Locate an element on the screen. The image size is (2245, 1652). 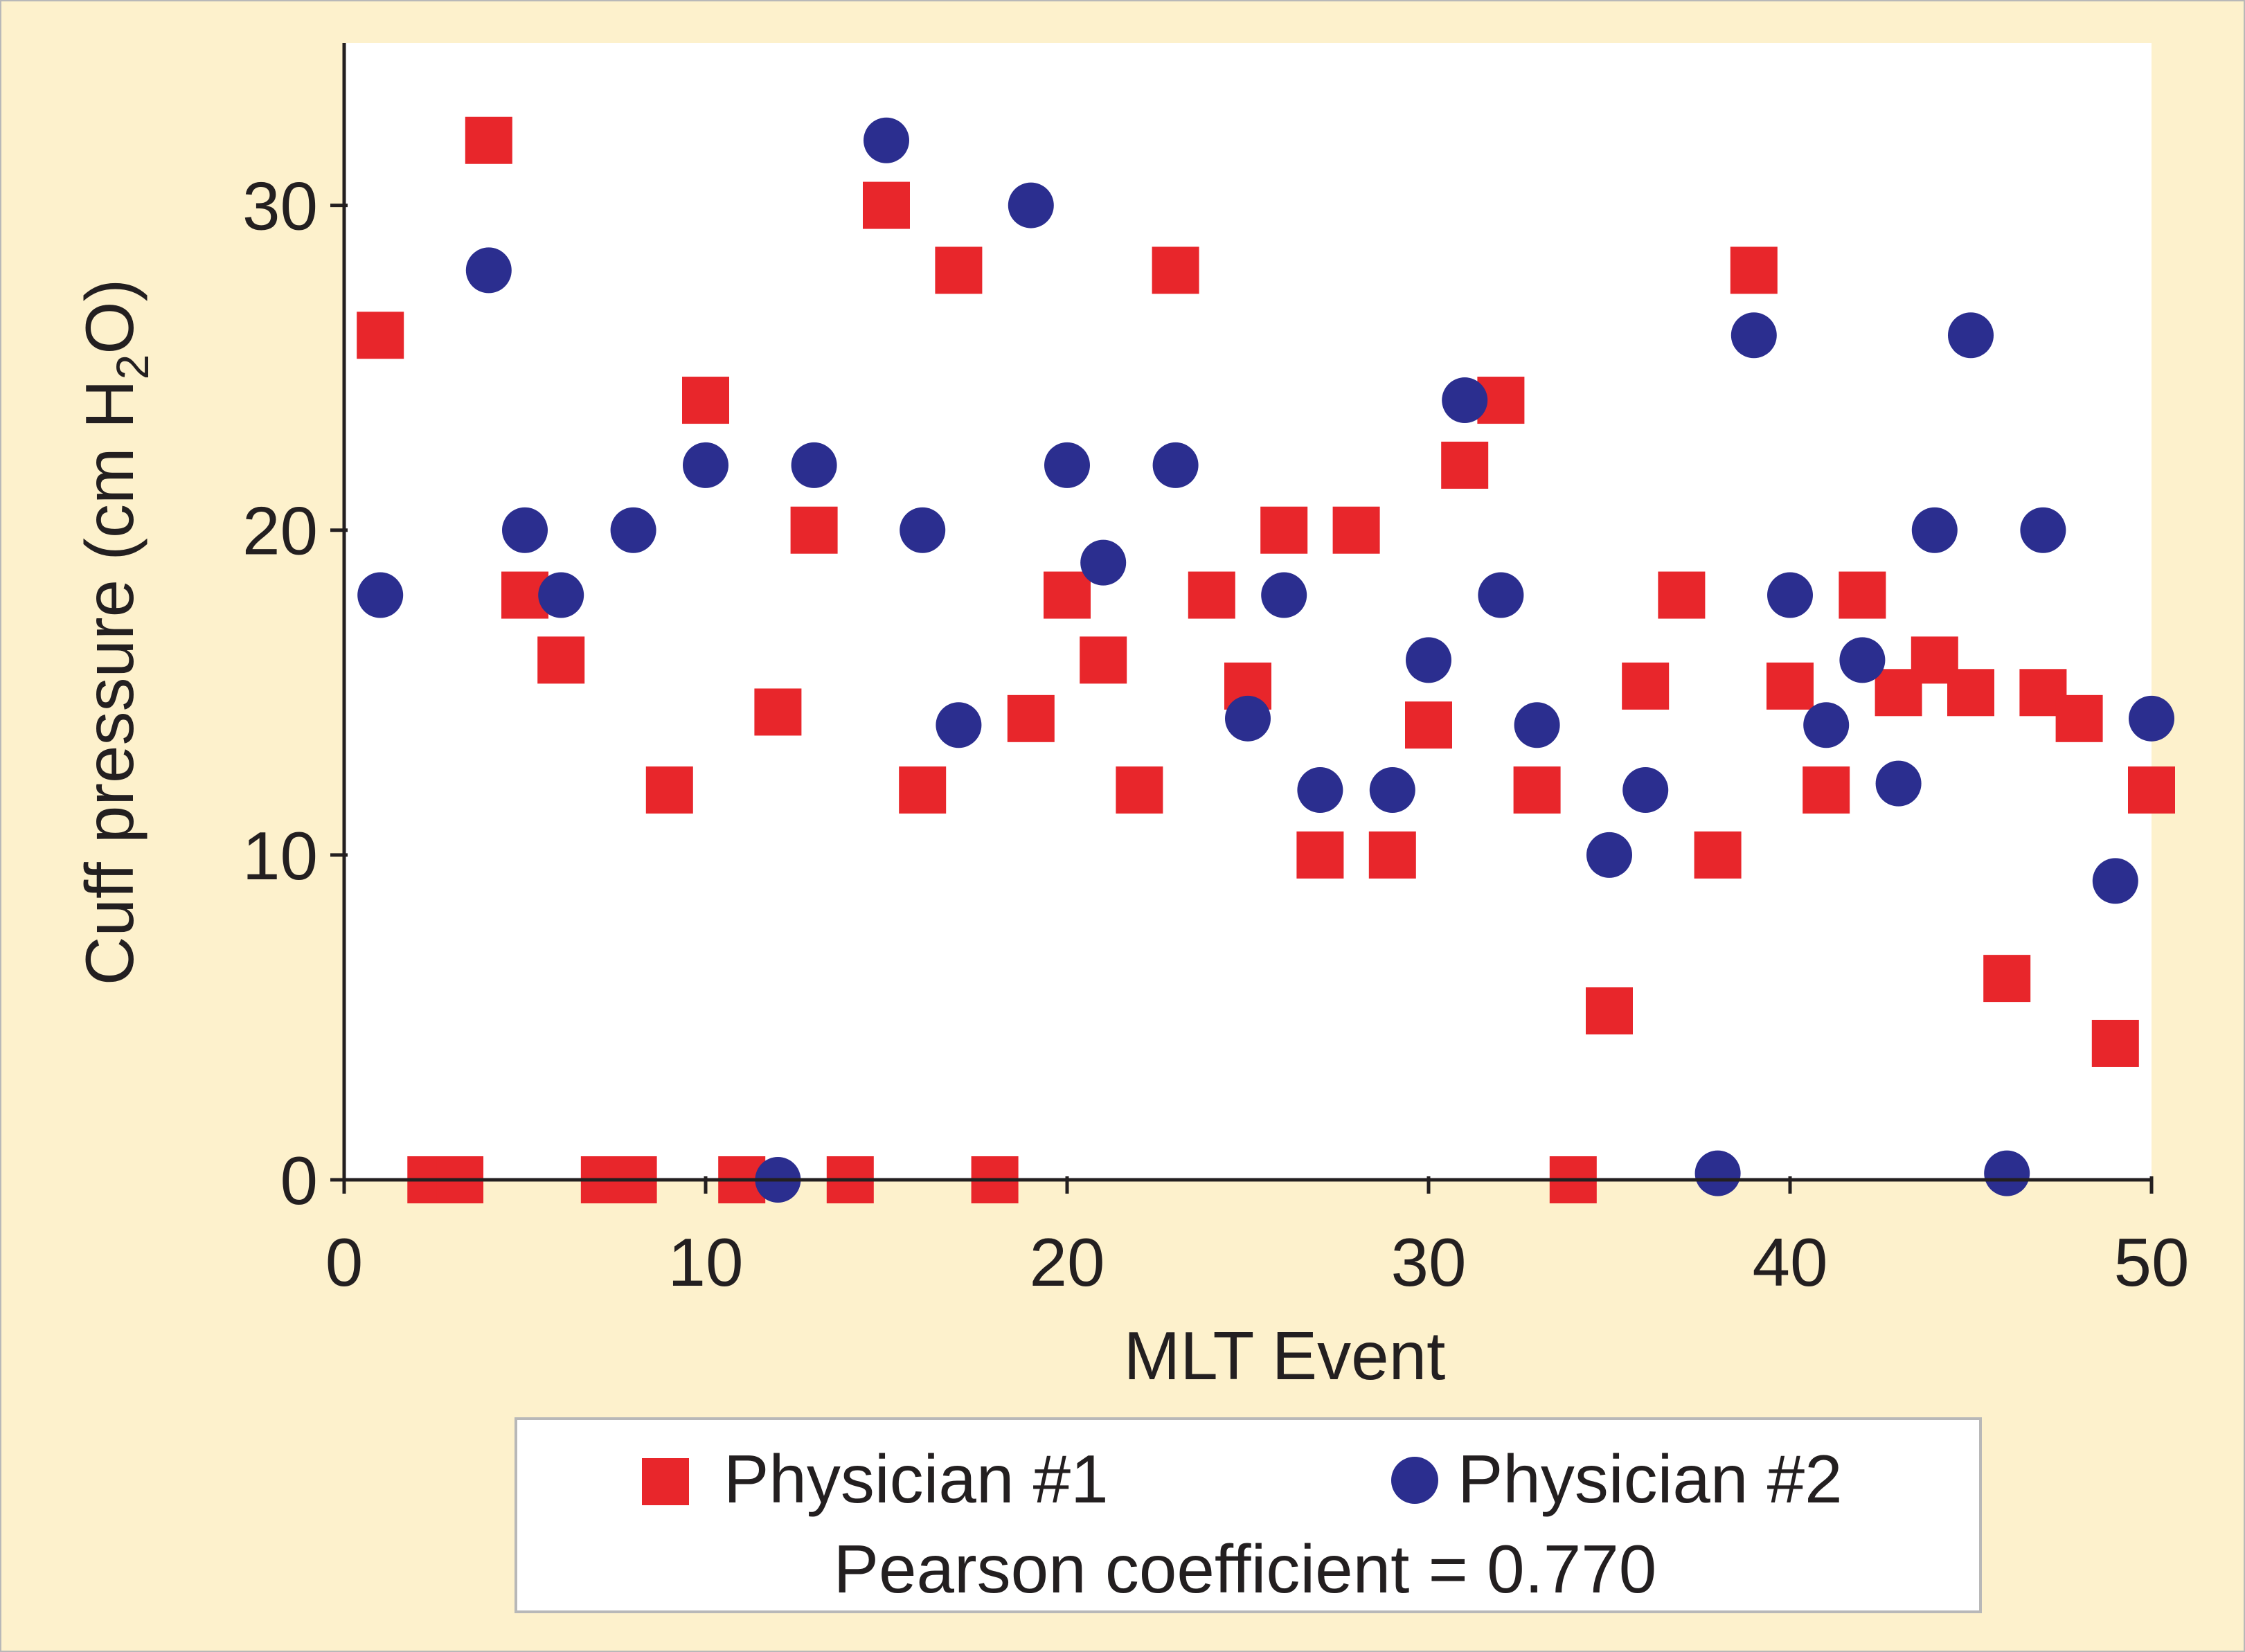
x-tick-label: 0 is located at coordinates (344, 1262).